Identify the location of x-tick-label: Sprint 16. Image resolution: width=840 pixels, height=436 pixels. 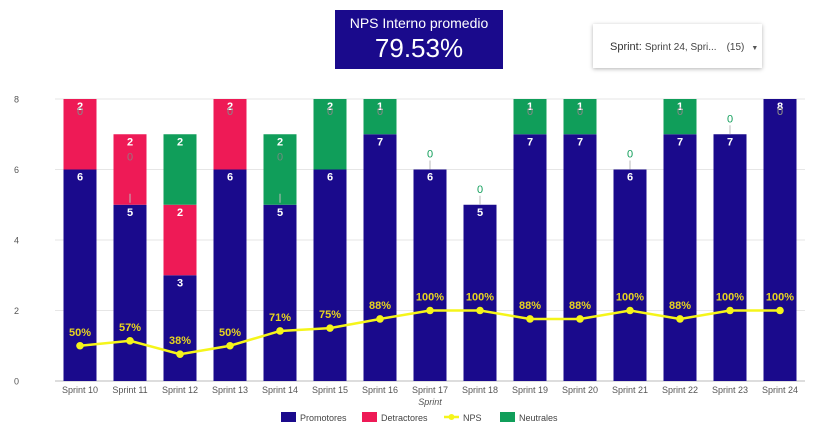
(380, 390).